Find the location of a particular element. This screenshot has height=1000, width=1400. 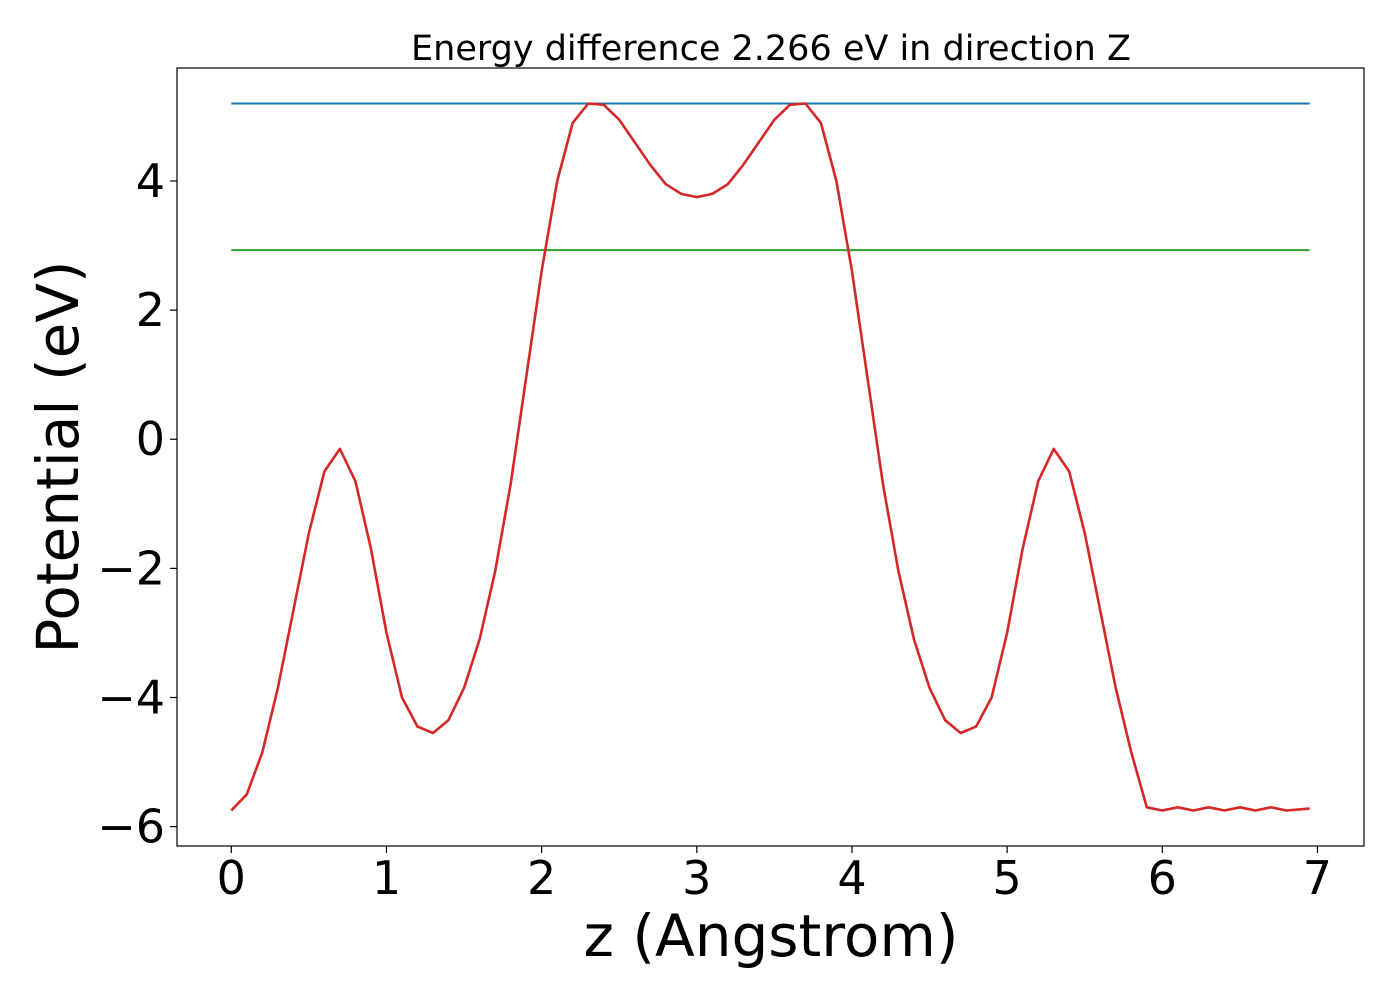

y-tick-label: −4 is located at coordinates (131, 698).